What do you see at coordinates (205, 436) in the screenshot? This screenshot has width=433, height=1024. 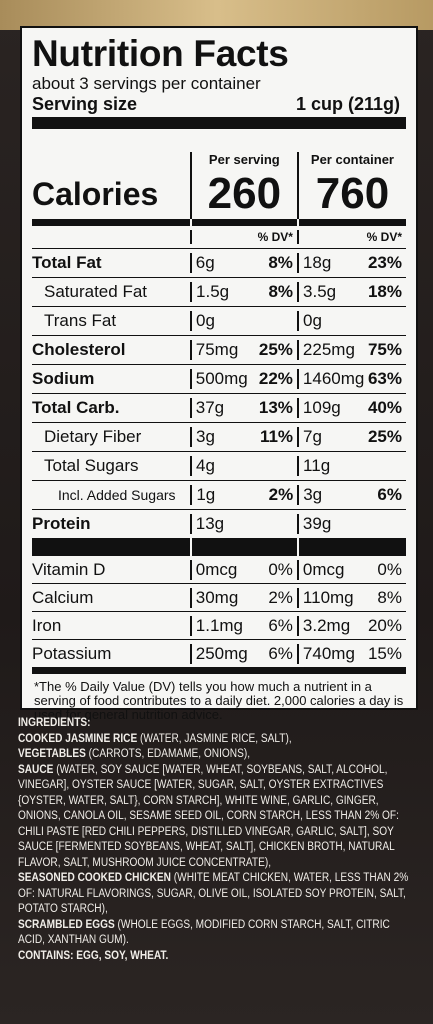 I see `serving-amount: 3g` at bounding box center [205, 436].